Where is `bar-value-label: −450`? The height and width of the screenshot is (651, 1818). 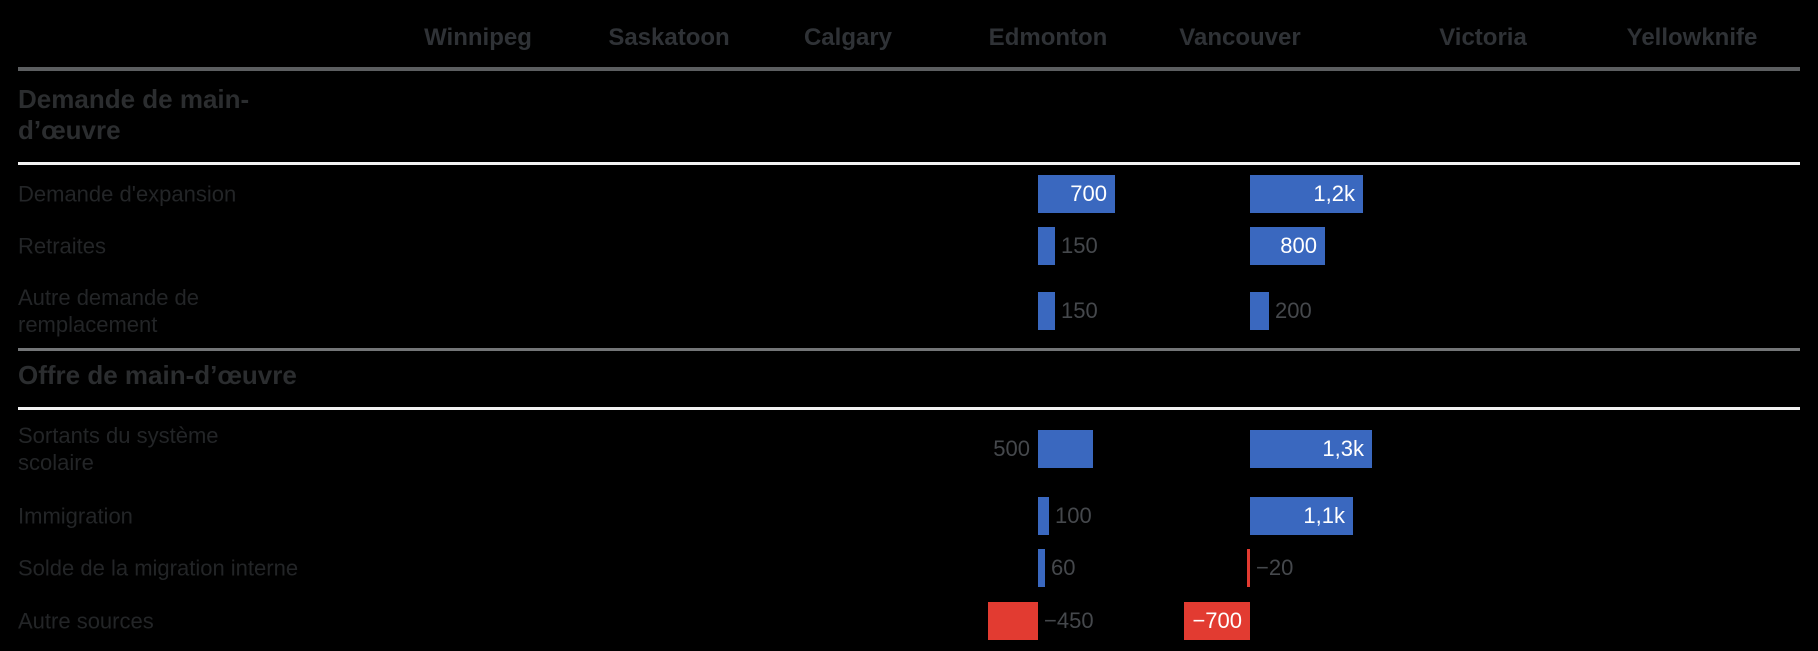 bar-value-label: −450 is located at coordinates (1069, 620).